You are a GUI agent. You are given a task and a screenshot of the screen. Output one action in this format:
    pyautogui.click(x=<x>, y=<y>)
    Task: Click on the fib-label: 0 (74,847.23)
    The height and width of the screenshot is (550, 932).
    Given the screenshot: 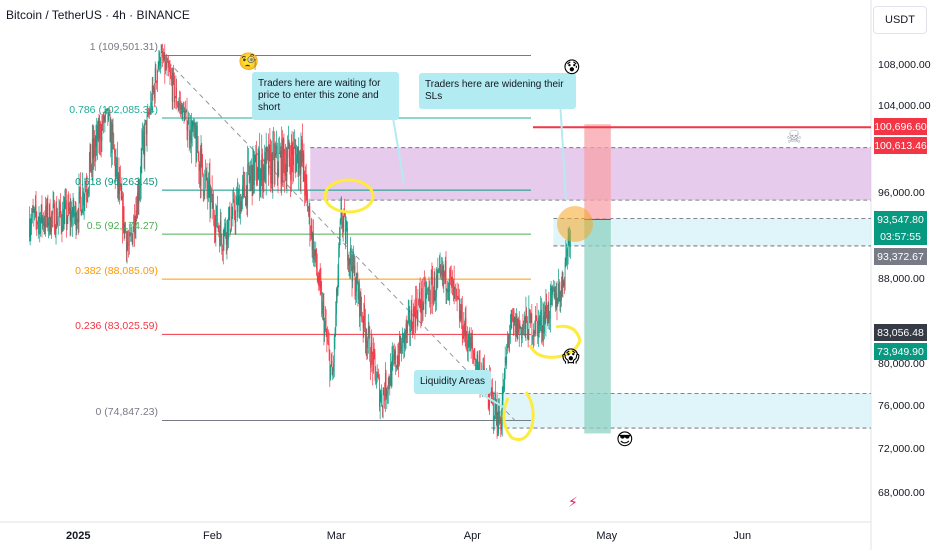 What is the action you would take?
    pyautogui.click(x=126, y=412)
    